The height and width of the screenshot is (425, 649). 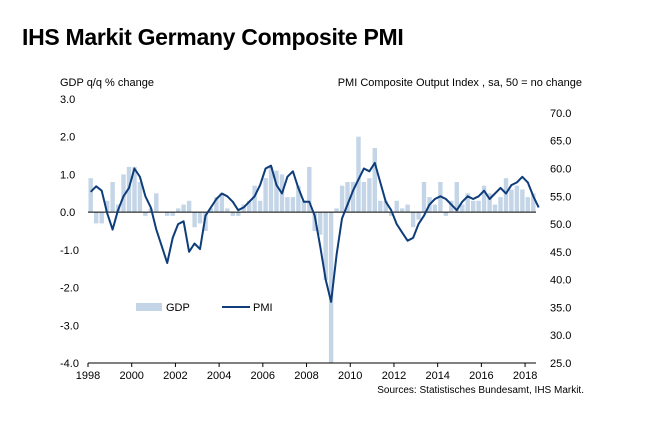 I want to click on left-tick-label: -2.0, so click(x=69, y=289).